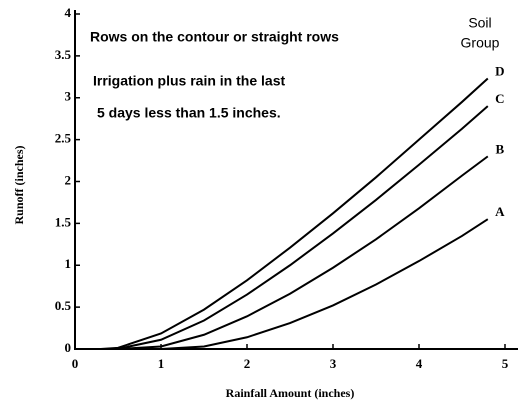 The image size is (520, 407). What do you see at coordinates (161, 363) in the screenshot?
I see `x-tick-label: 1` at bounding box center [161, 363].